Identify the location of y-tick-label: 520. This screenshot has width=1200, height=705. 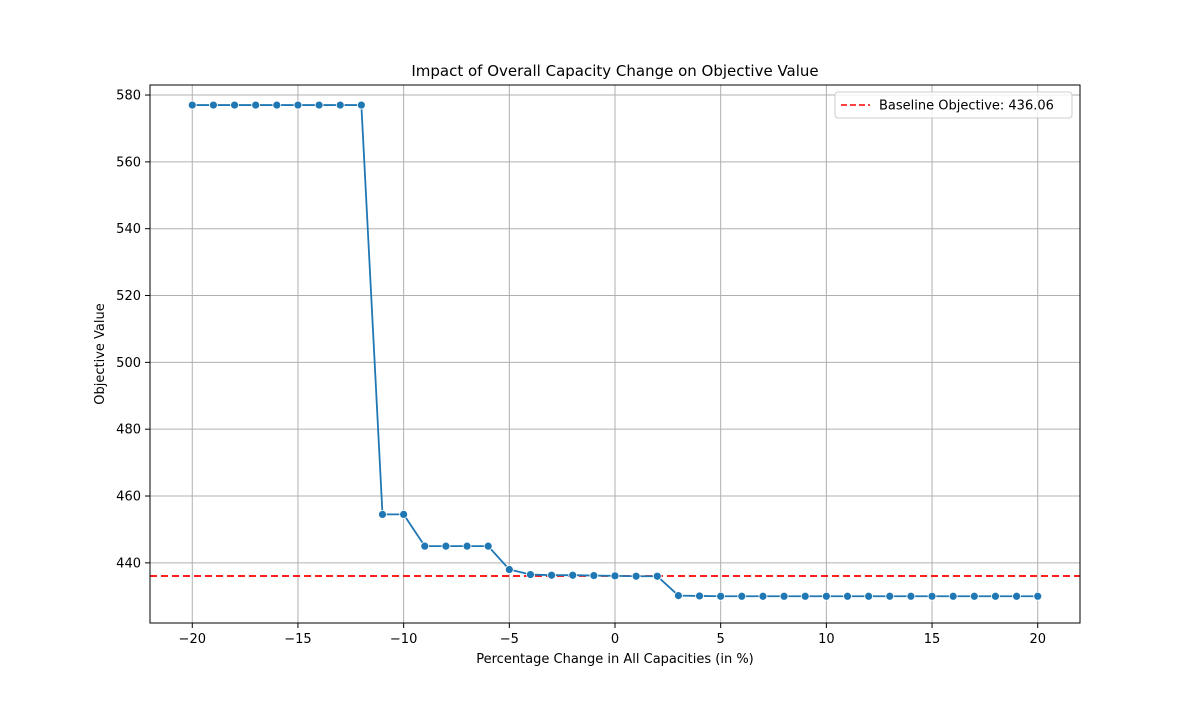
(128, 296).